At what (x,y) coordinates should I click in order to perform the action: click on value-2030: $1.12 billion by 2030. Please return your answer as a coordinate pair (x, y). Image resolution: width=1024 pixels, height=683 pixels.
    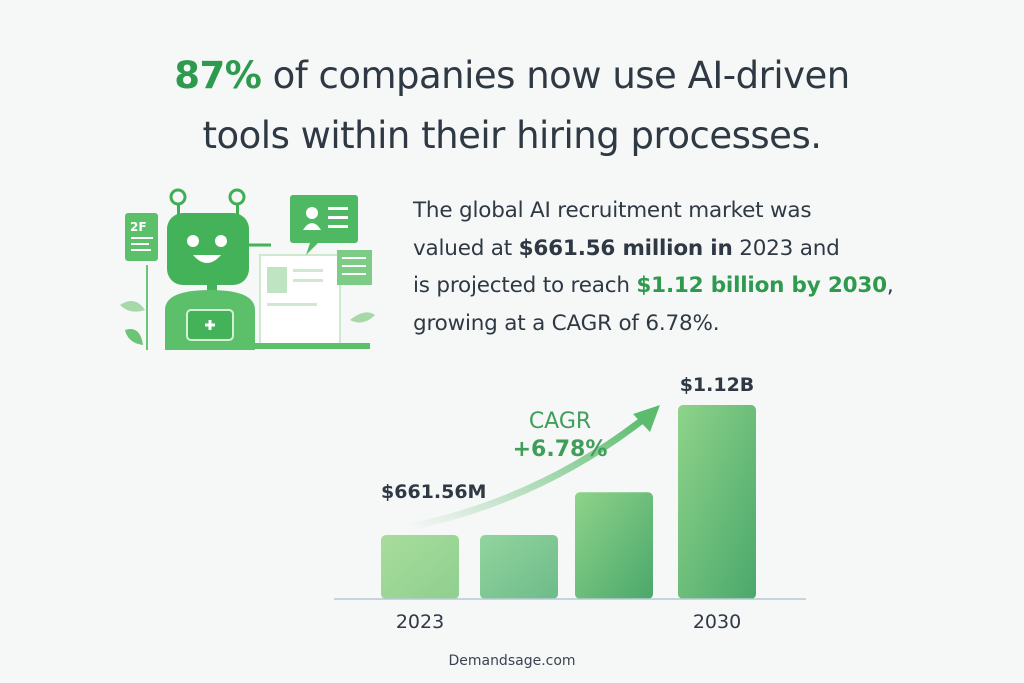
    Looking at the image, I should click on (761, 285).